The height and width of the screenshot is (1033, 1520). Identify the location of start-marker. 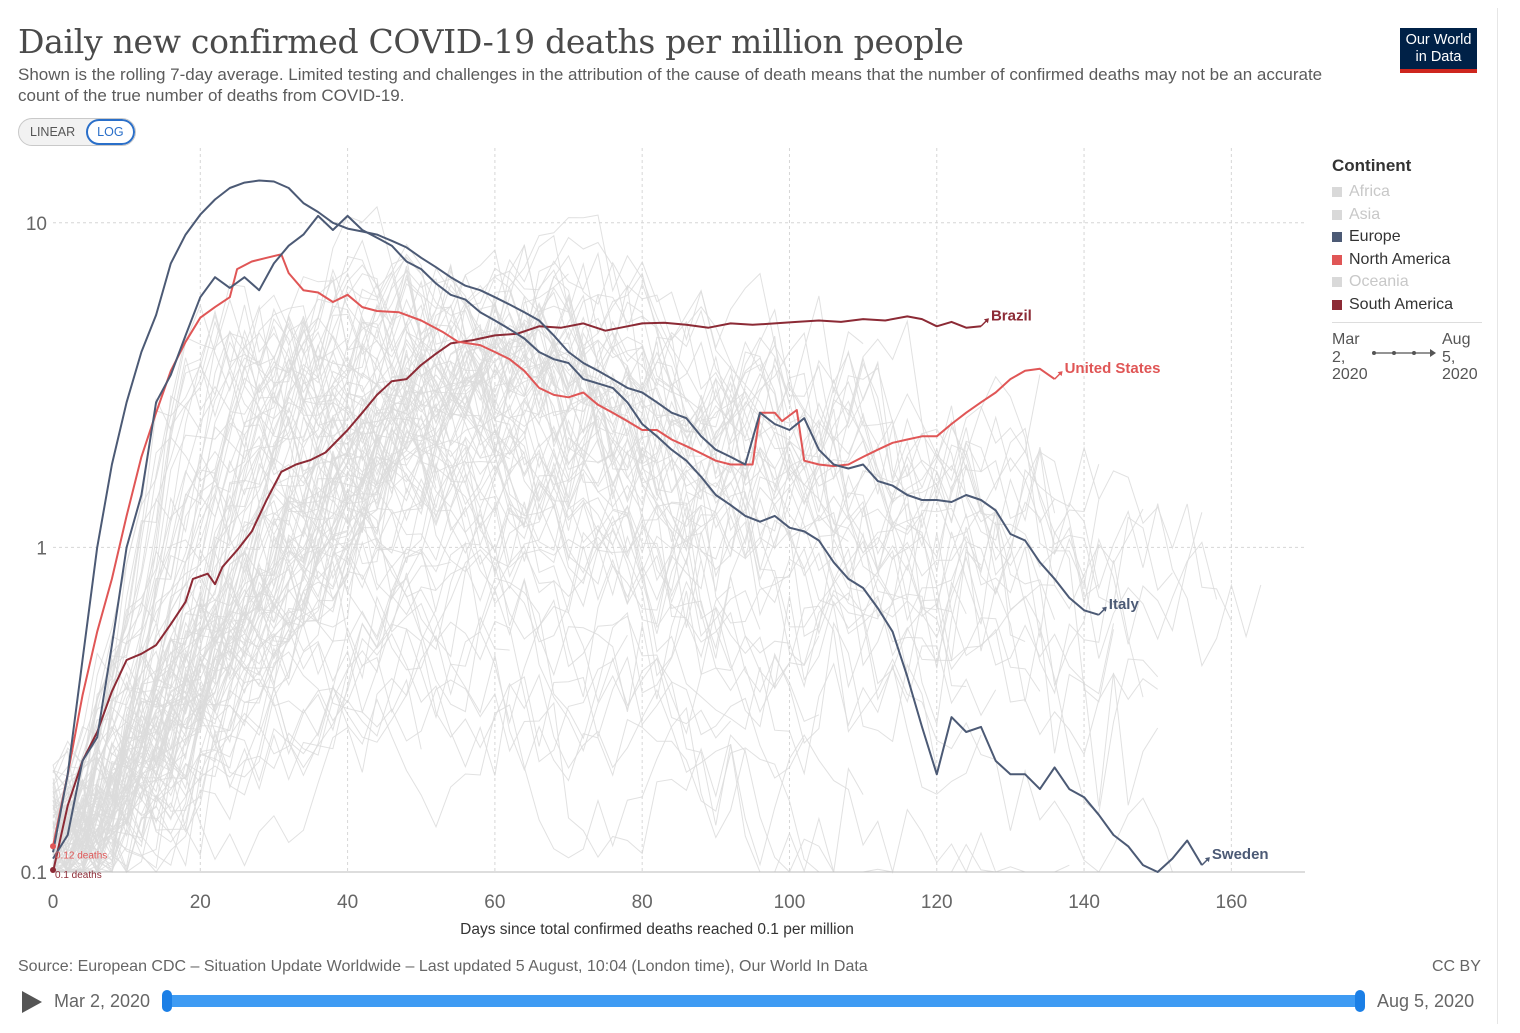
(53, 870).